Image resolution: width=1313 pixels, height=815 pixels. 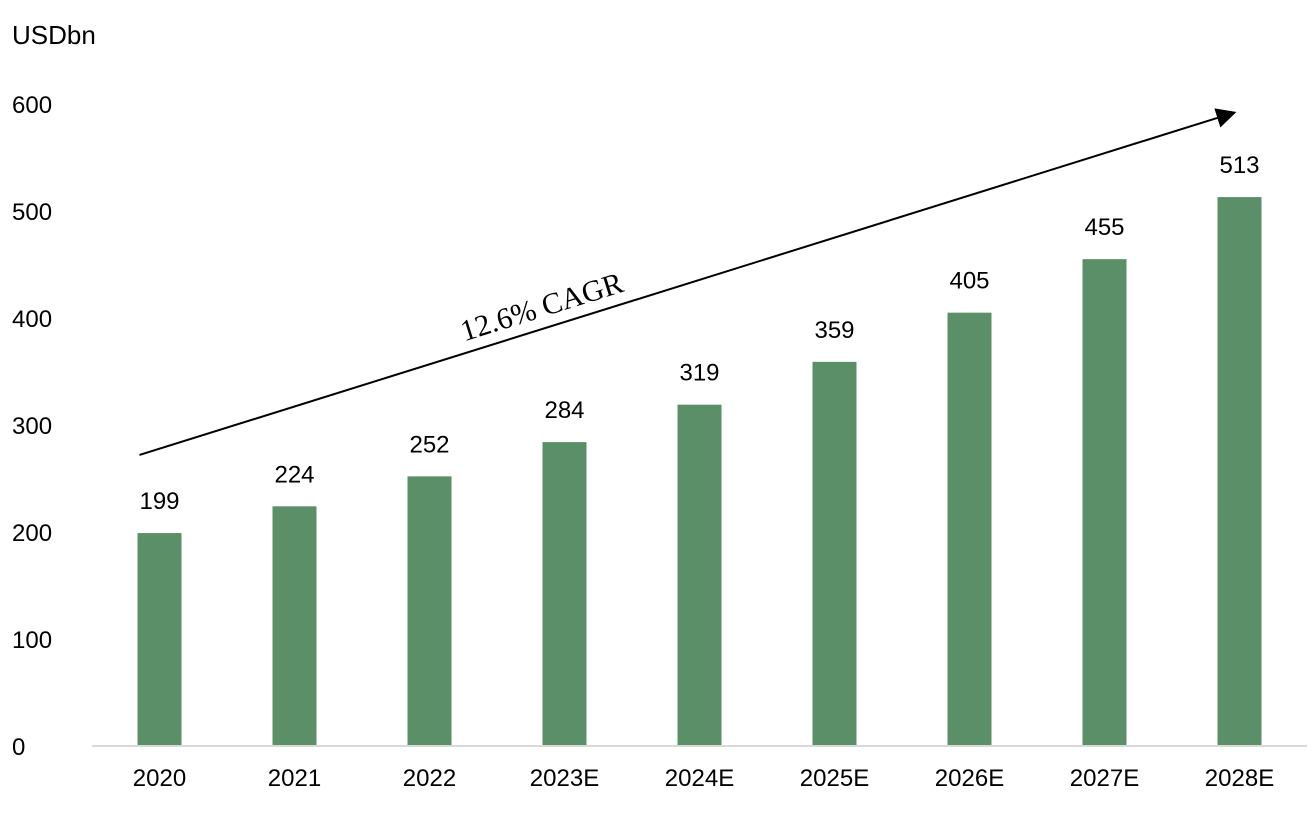 What do you see at coordinates (834, 778) in the screenshot?
I see `x-tick-label: 2025E` at bounding box center [834, 778].